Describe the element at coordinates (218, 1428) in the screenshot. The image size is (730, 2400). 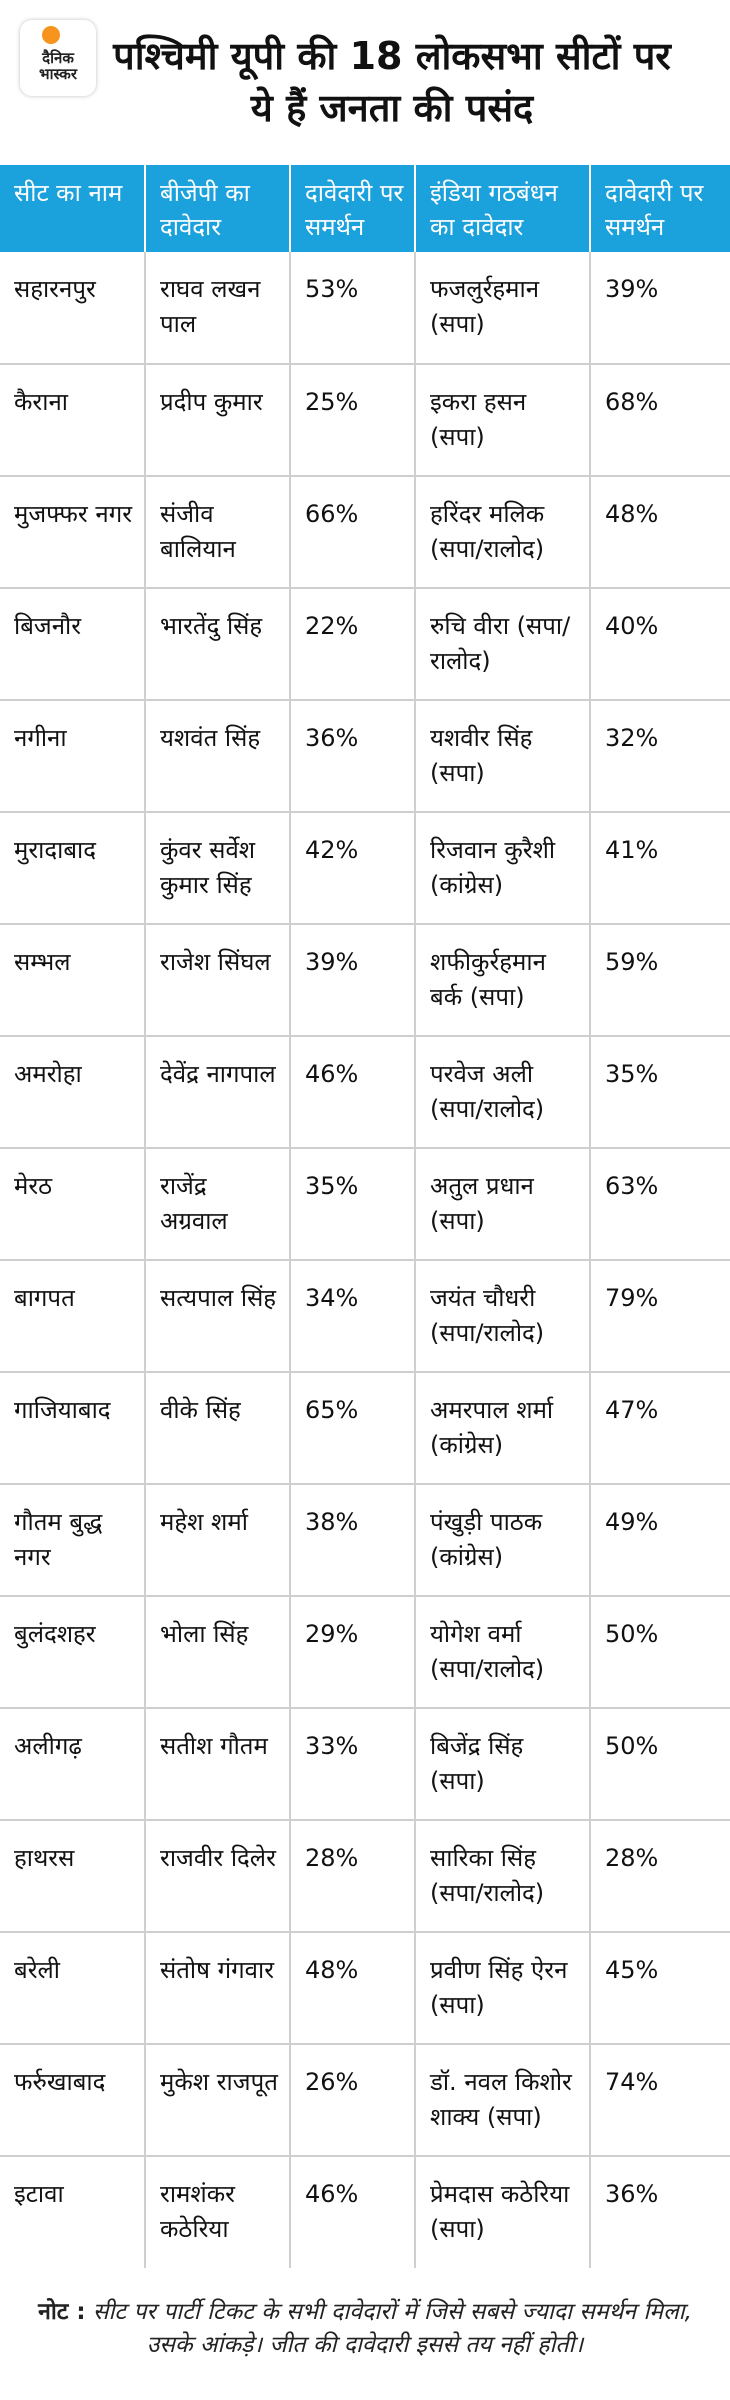
I see `table-cell: वीके सिंह` at that location.